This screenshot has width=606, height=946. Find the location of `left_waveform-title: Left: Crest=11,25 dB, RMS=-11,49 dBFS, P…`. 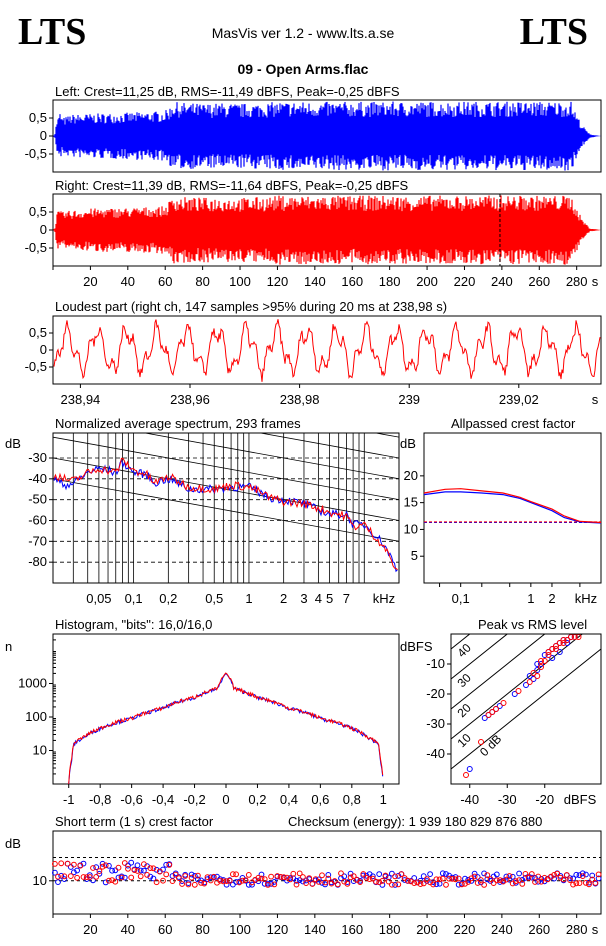

left_waveform-title: Left: Crest=11,25 dB, RMS=-11,49 dBFS, P… is located at coordinates (227, 91).